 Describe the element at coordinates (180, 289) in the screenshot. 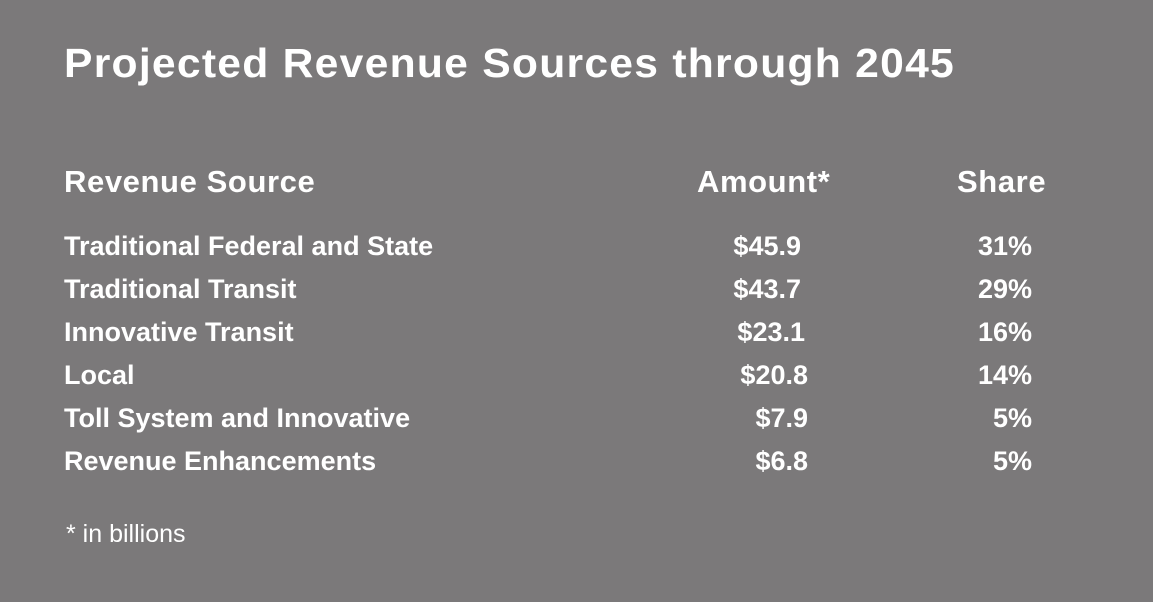

I see `cell-source: Traditional Transit` at that location.